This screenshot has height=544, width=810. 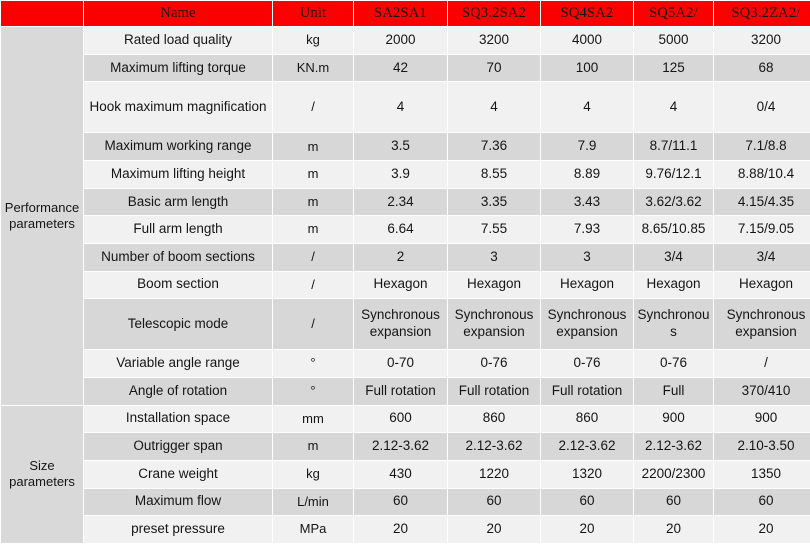 I want to click on row-value: 8.88/10.4, so click(x=762, y=174).